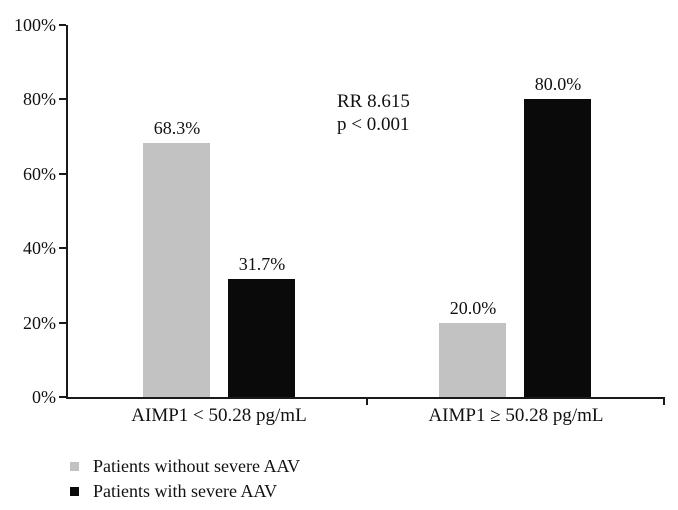  I want to click on legend-label: Patients with severe AAV, so click(185, 491).